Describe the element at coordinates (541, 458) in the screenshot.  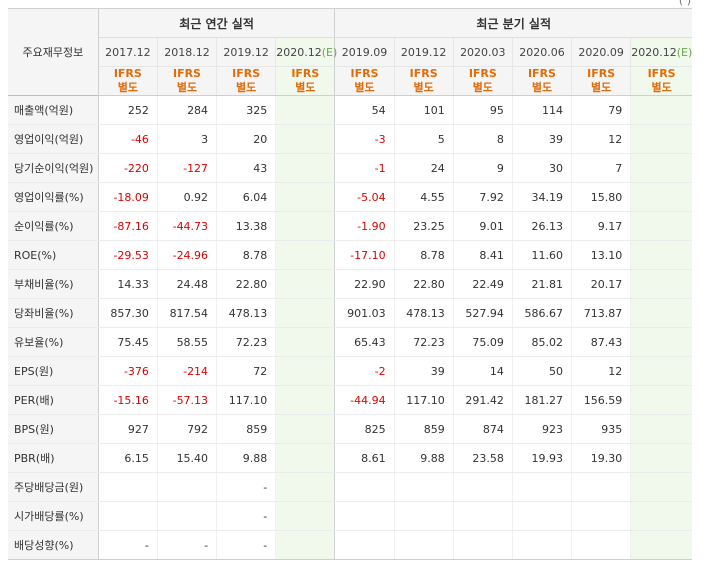
I see `value-cell: 19.93` at that location.